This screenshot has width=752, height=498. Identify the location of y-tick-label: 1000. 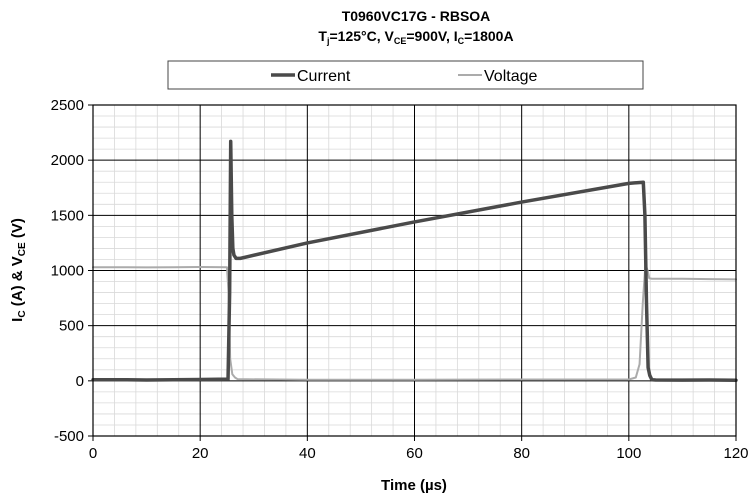
(67, 271).